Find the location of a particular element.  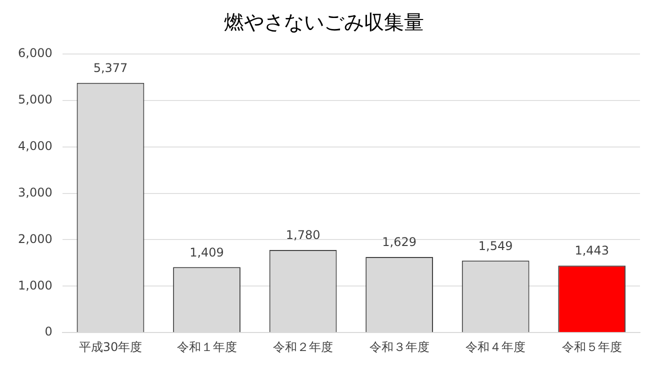

chart-title: 燃やさないごみ収集量 is located at coordinates (324, 22).